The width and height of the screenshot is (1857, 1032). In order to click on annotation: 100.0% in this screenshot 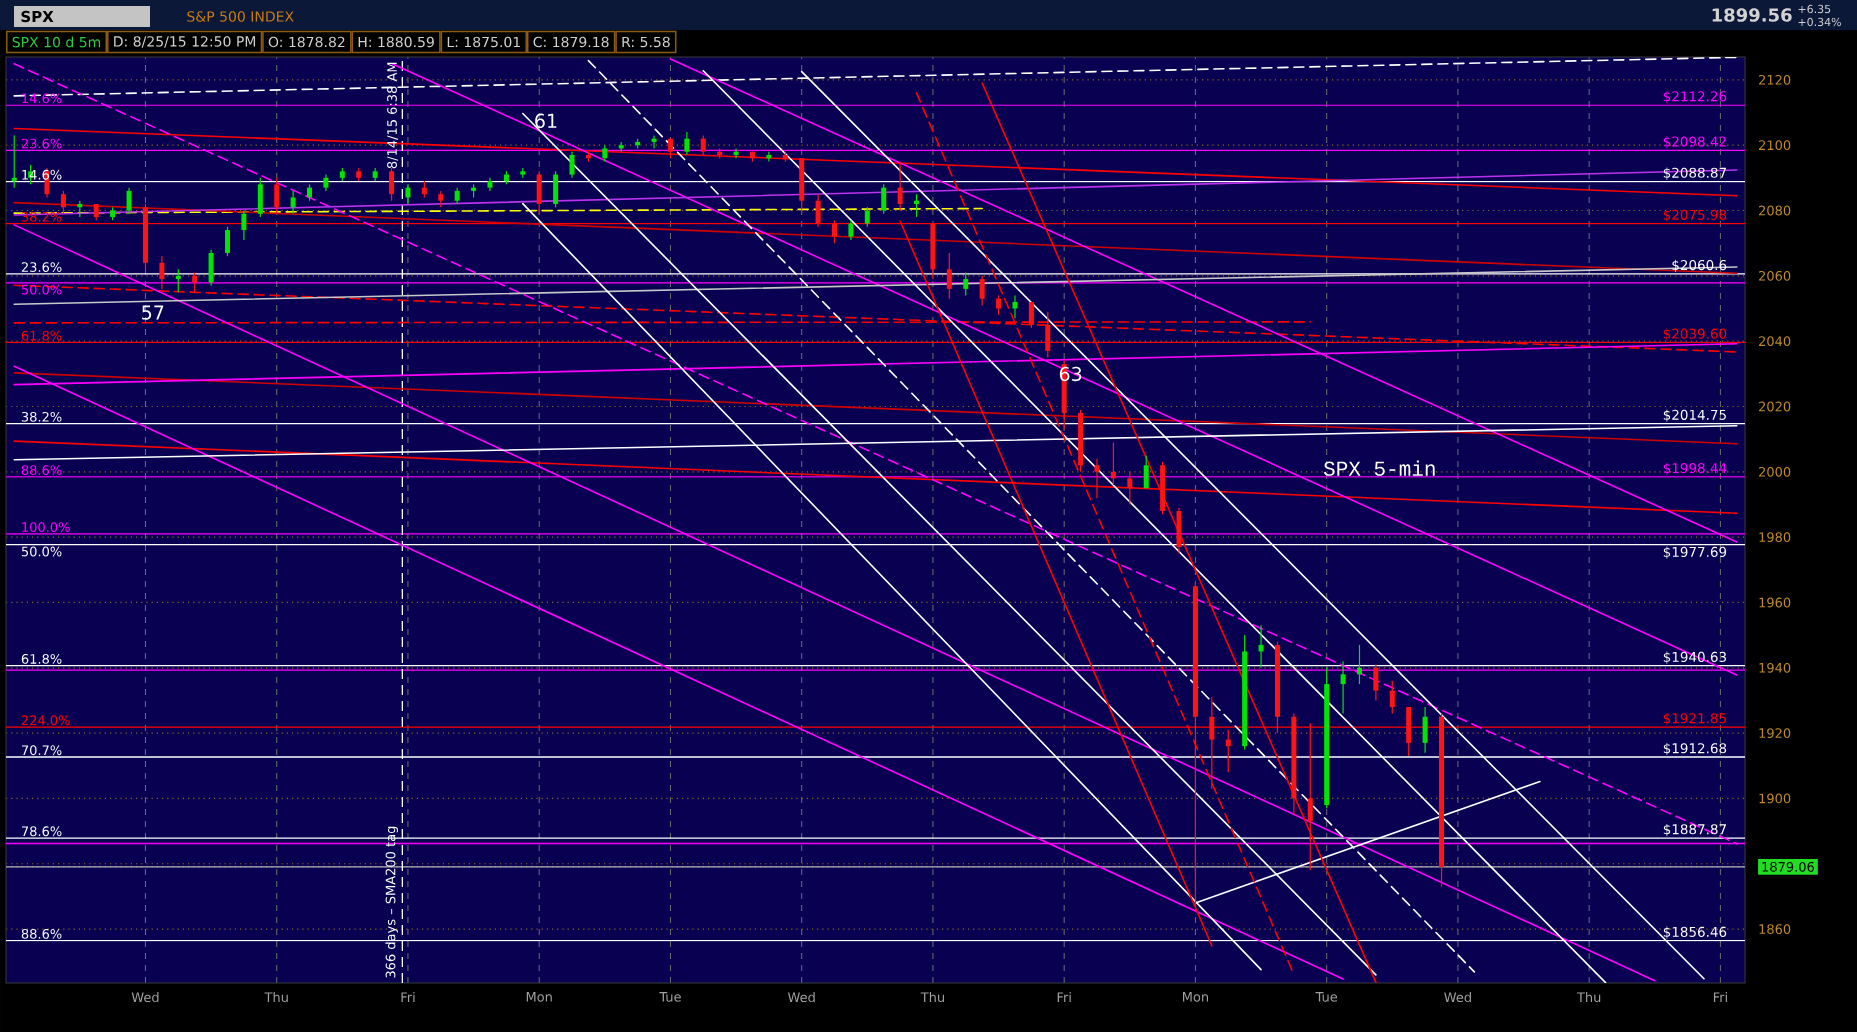, I will do `click(46, 527)`.